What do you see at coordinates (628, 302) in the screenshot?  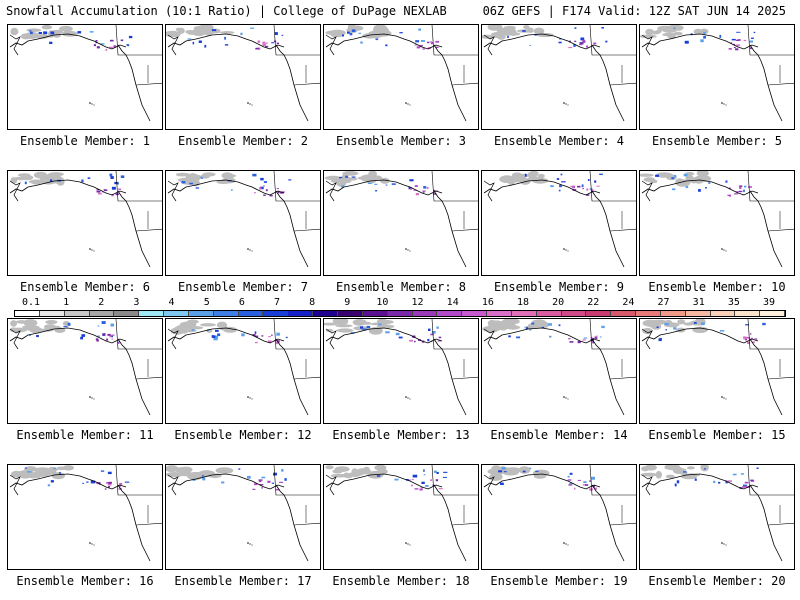 I see `legend-tick-label: 24` at bounding box center [628, 302].